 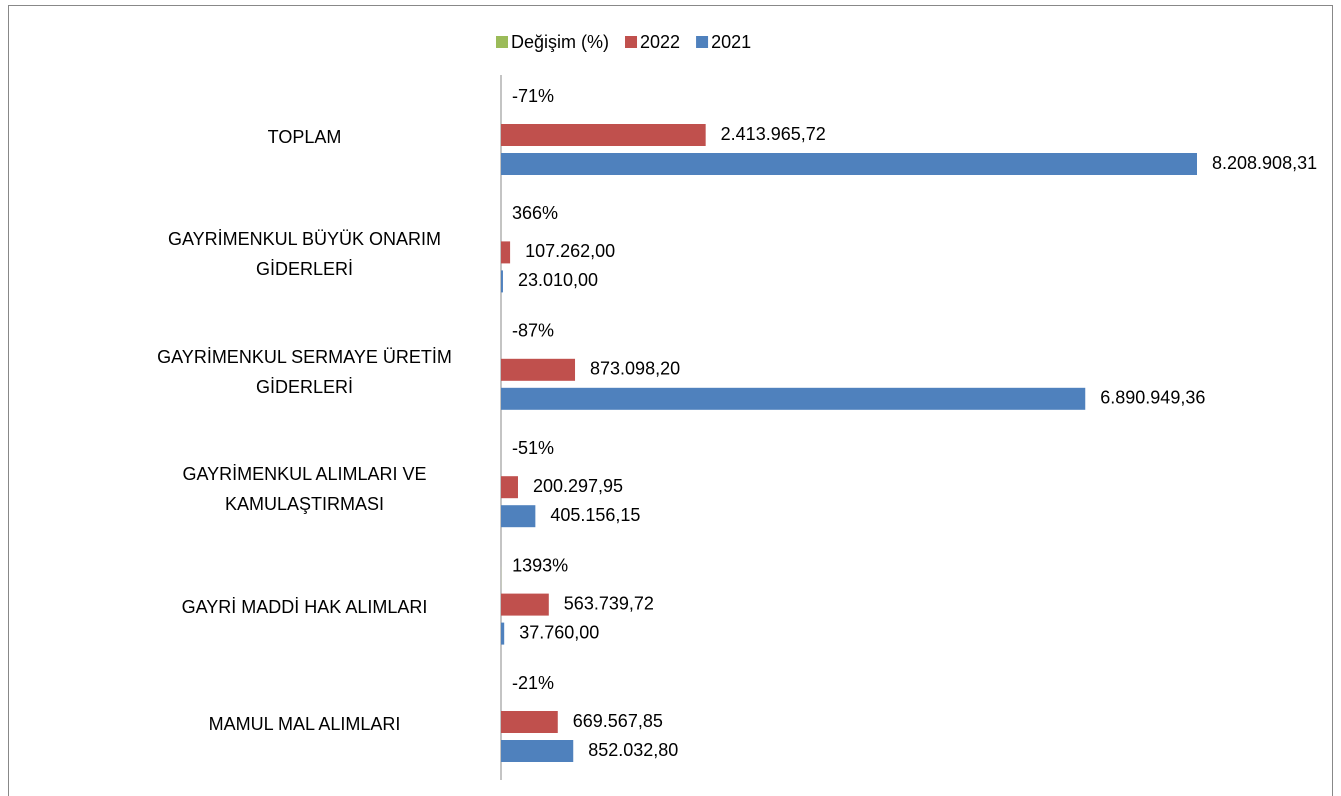 What do you see at coordinates (304, 371) in the screenshot?
I see `category-label: GAYRİMENKUL SERMAYE ÜRETİM GİDERLERİ` at bounding box center [304, 371].